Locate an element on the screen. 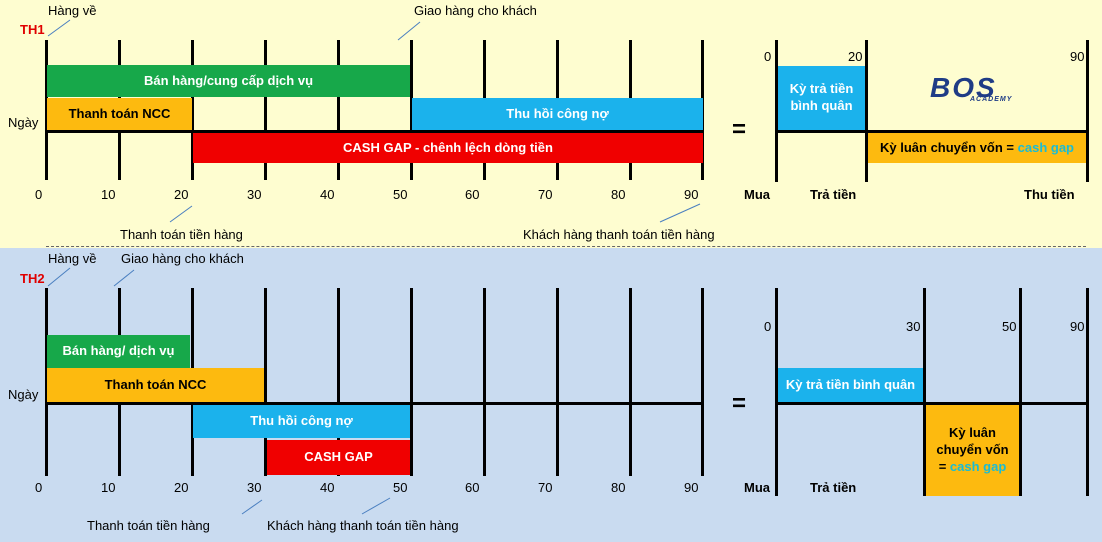 The width and height of the screenshot is (1102, 542). th2-mua-label: Mua is located at coordinates (757, 487).